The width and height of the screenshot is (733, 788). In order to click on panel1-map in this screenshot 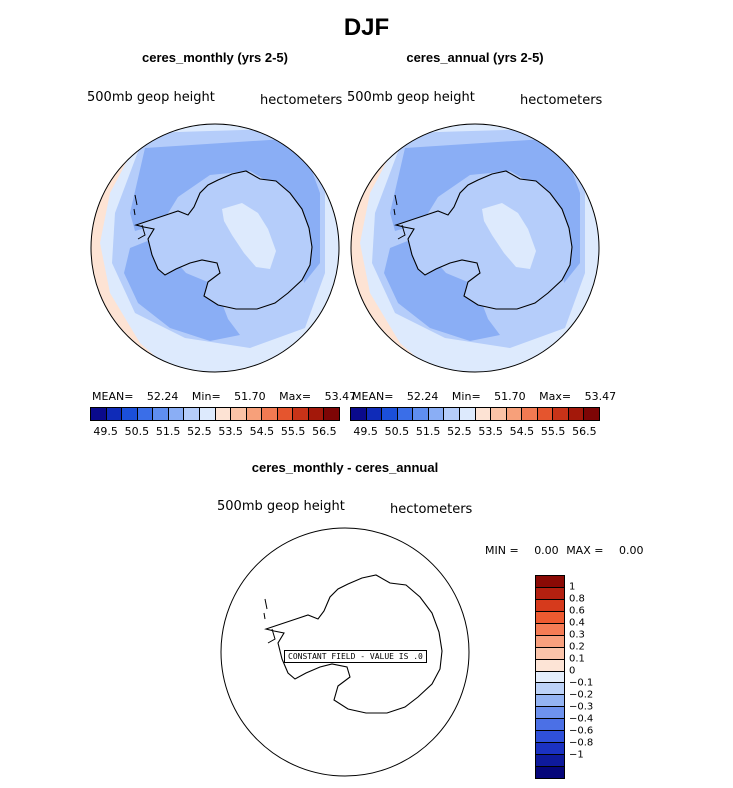, I will do `click(215, 248)`.